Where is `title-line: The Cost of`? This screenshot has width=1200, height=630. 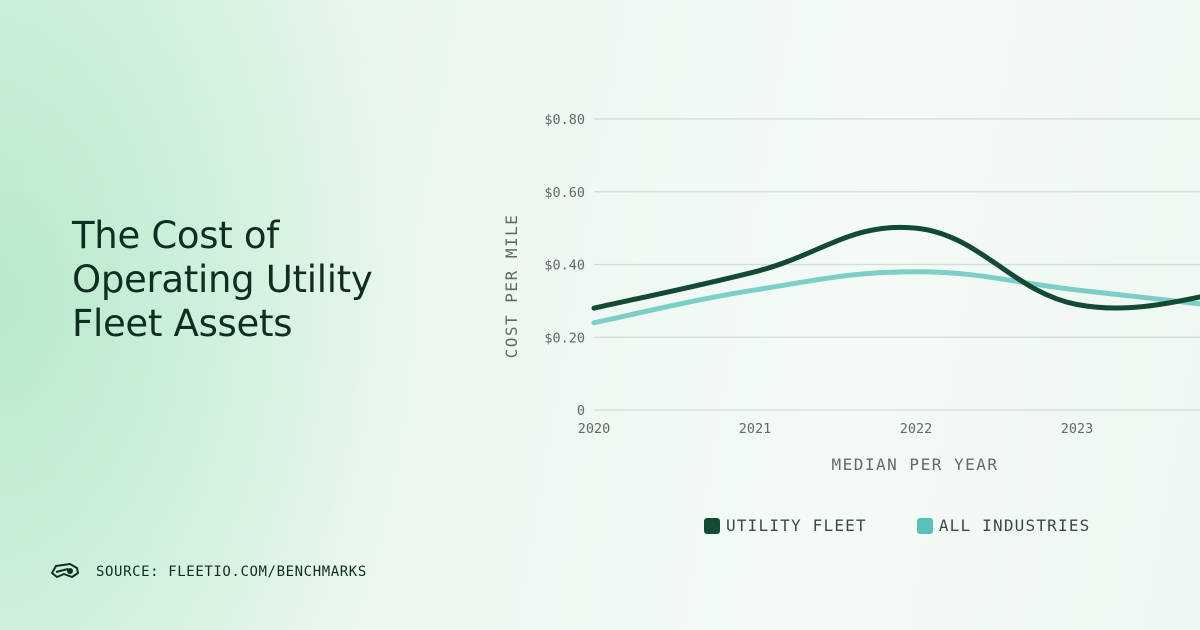
title-line: The Cost of is located at coordinates (175, 235).